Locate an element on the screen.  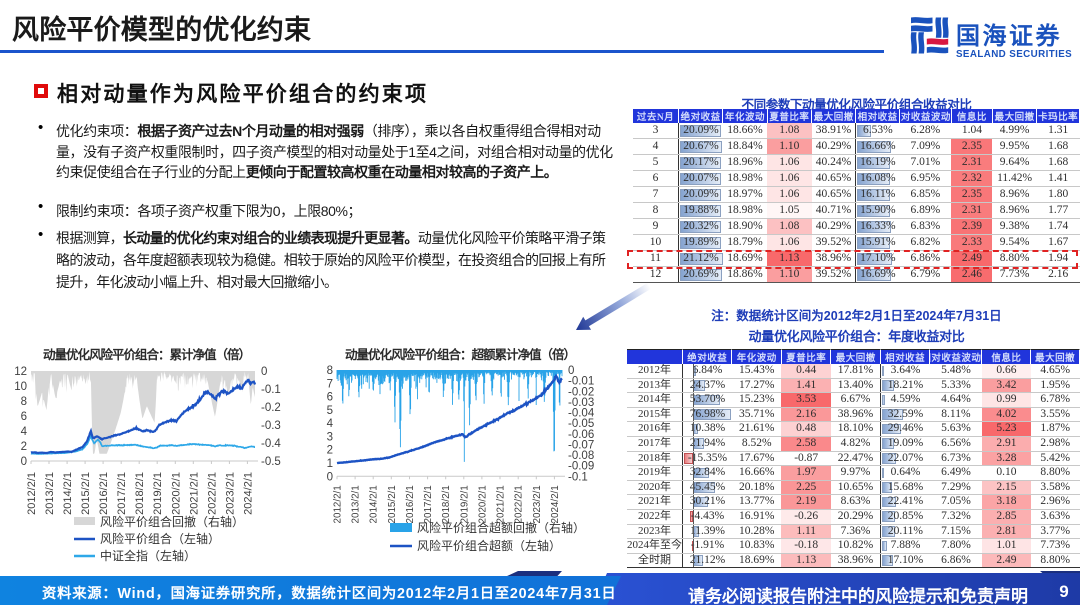
svg-text: 风险平价组合（左轴） is located at coordinates (160, 538).